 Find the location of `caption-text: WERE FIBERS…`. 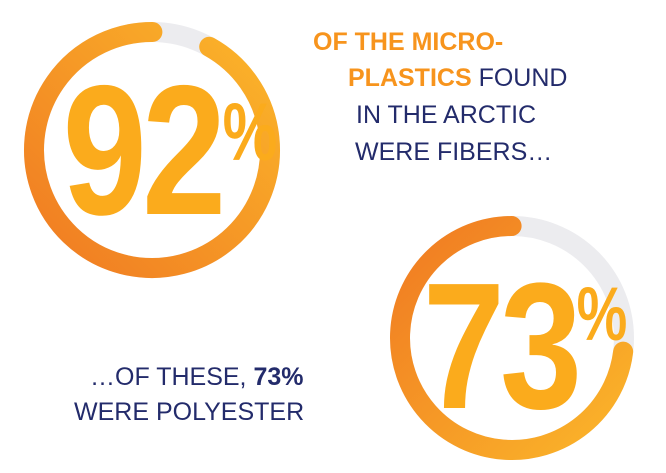

caption-text: WERE FIBERS… is located at coordinates (453, 152).